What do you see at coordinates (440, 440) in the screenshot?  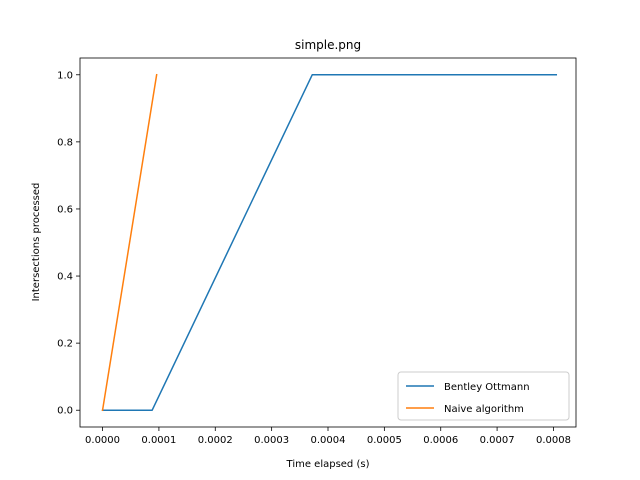 I see `x-tick-label: 0.0006` at bounding box center [440, 440].